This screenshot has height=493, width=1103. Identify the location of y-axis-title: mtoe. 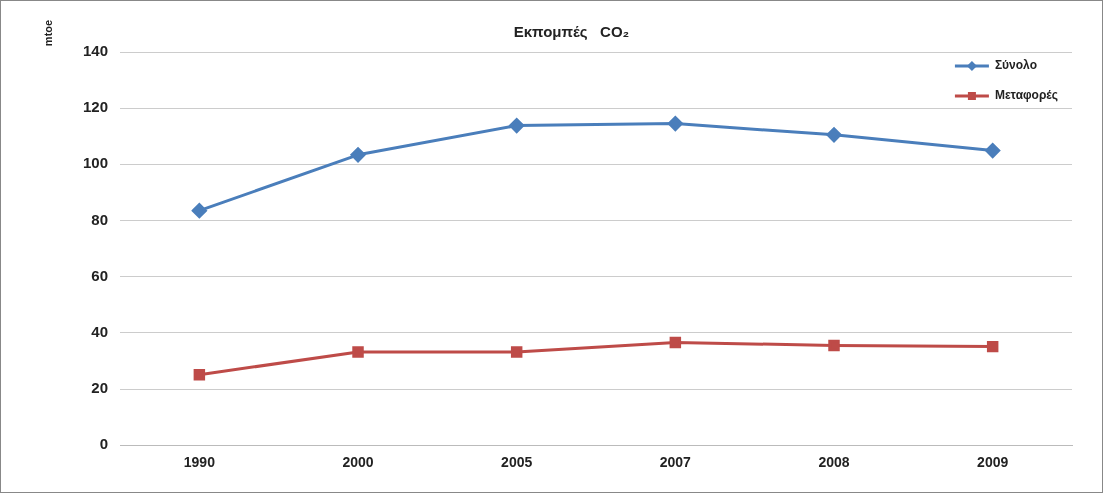
(48, 33).